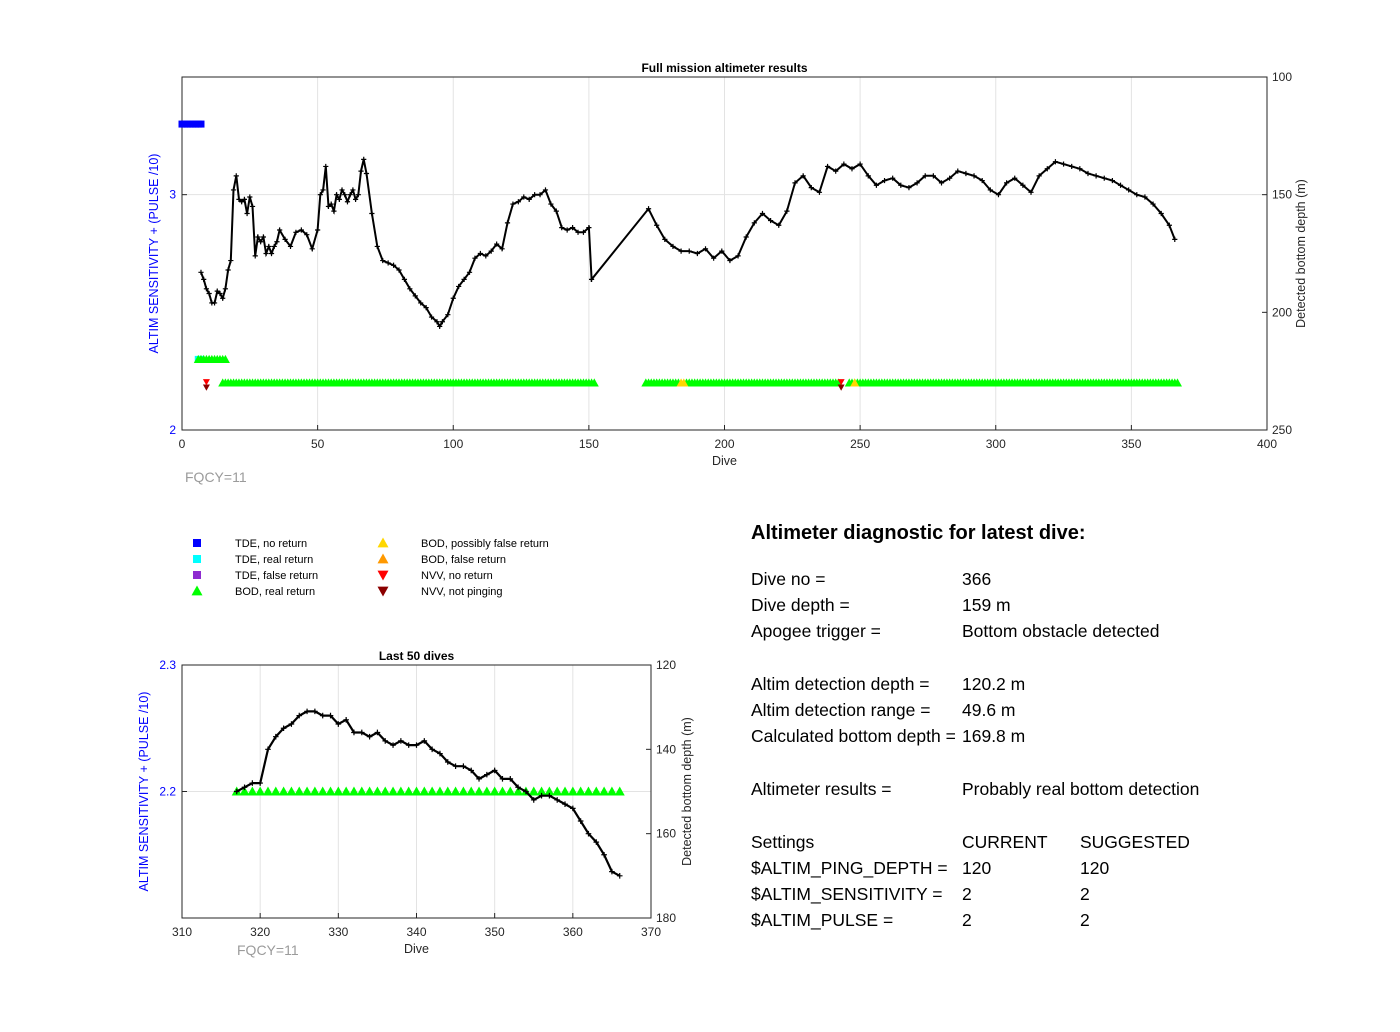 The image size is (1400, 1032). I want to click on y-right-tick-label: 180, so click(666, 918).